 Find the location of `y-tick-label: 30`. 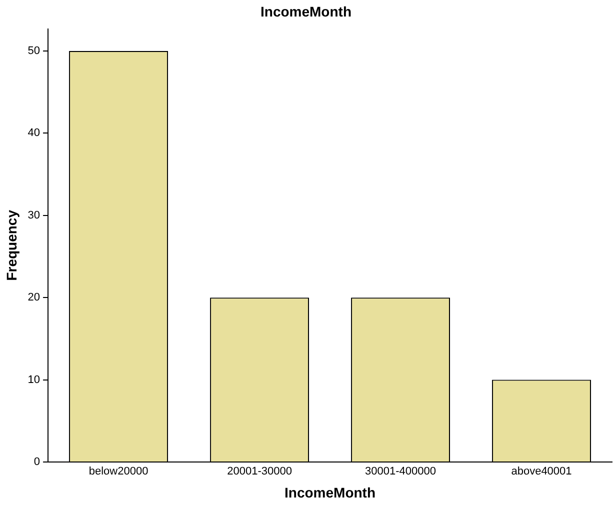

y-tick-label: 30 is located at coordinates (34, 215).